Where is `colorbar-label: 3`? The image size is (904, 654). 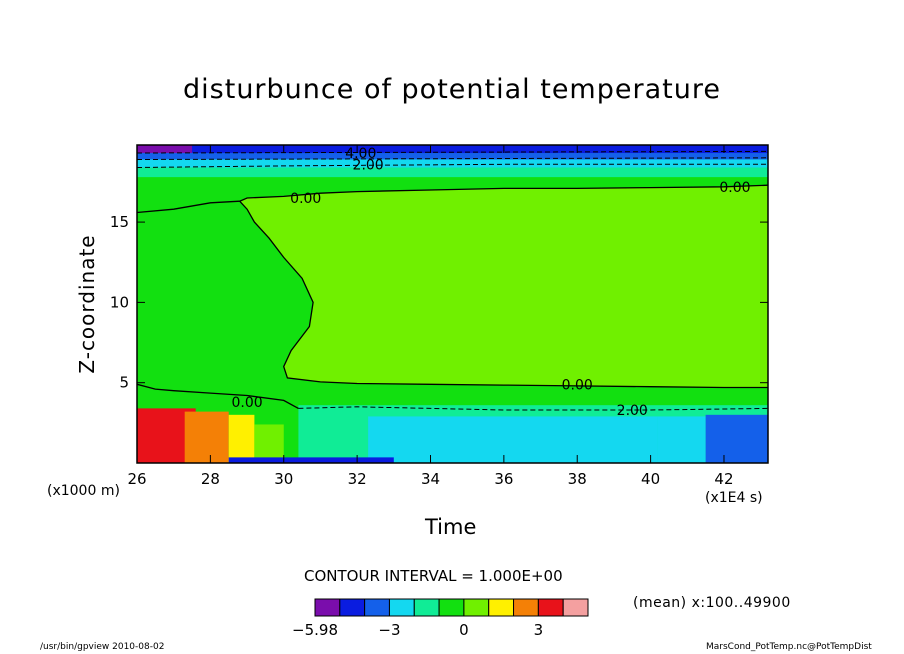 colorbar-label: 3 is located at coordinates (539, 630).